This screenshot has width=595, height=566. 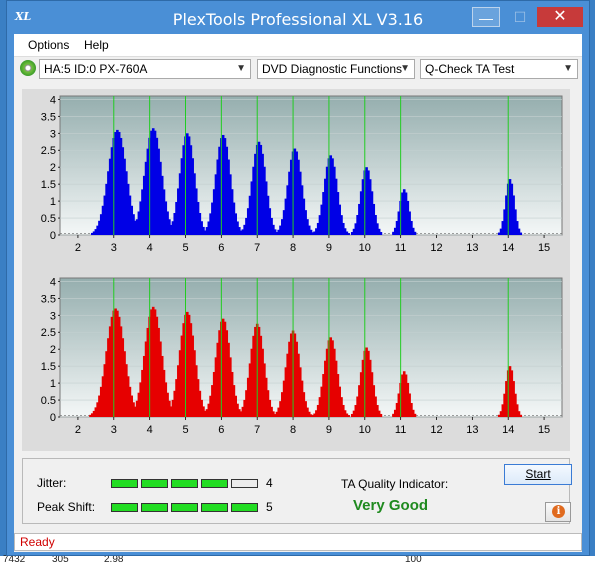 What do you see at coordinates (53, 282) in the screenshot?
I see `y-tick-label: 4` at bounding box center [53, 282].